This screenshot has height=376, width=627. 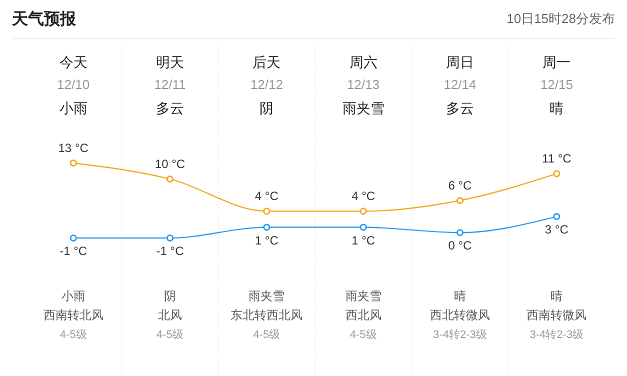 What do you see at coordinates (170, 315) in the screenshot?
I see `text: 北风` at bounding box center [170, 315].